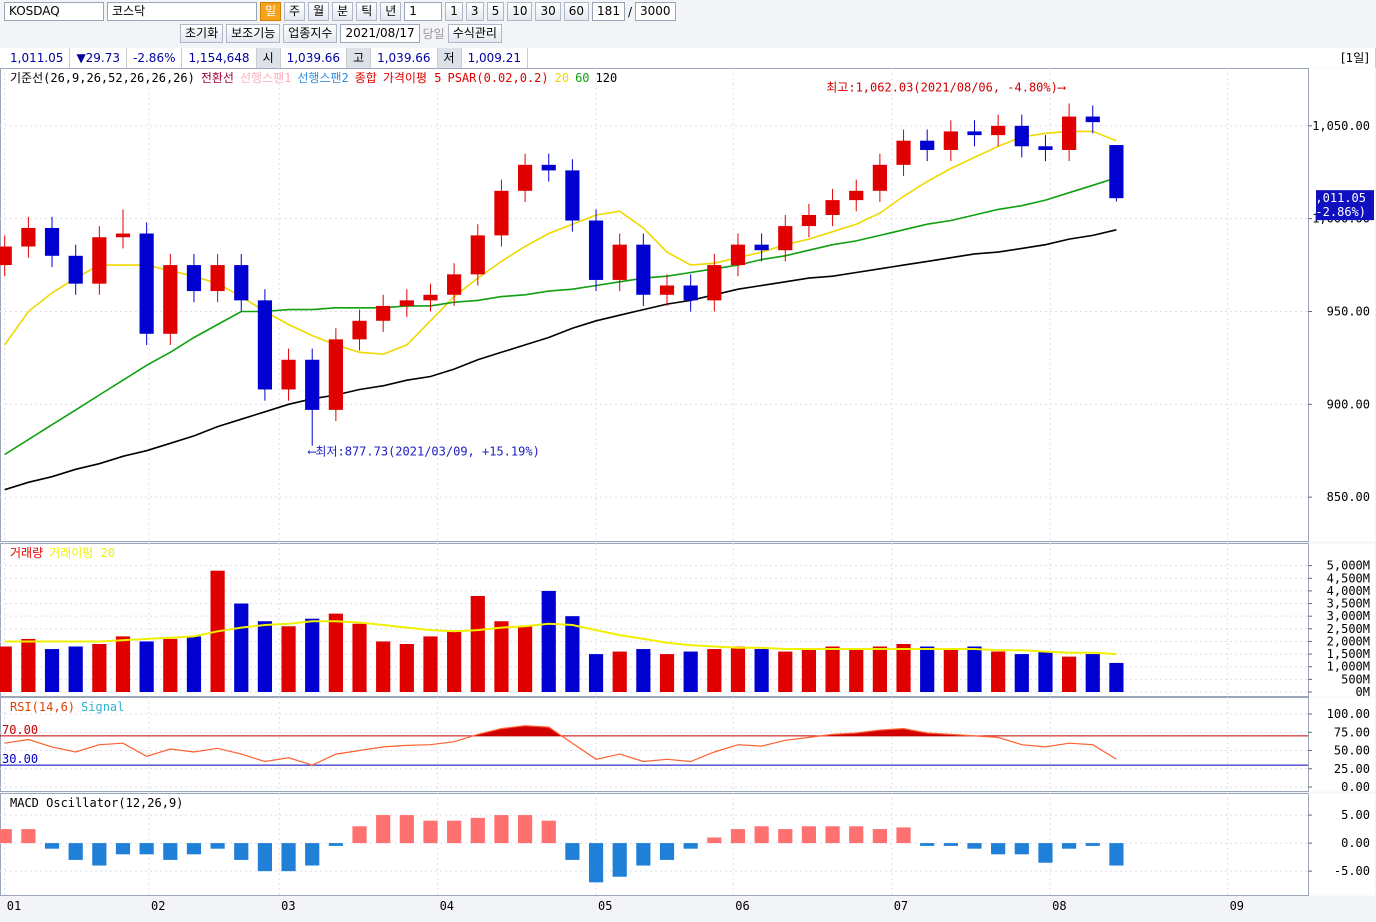  What do you see at coordinates (1059, 906) in the screenshot?
I see `x-tick-label: 08` at bounding box center [1059, 906].